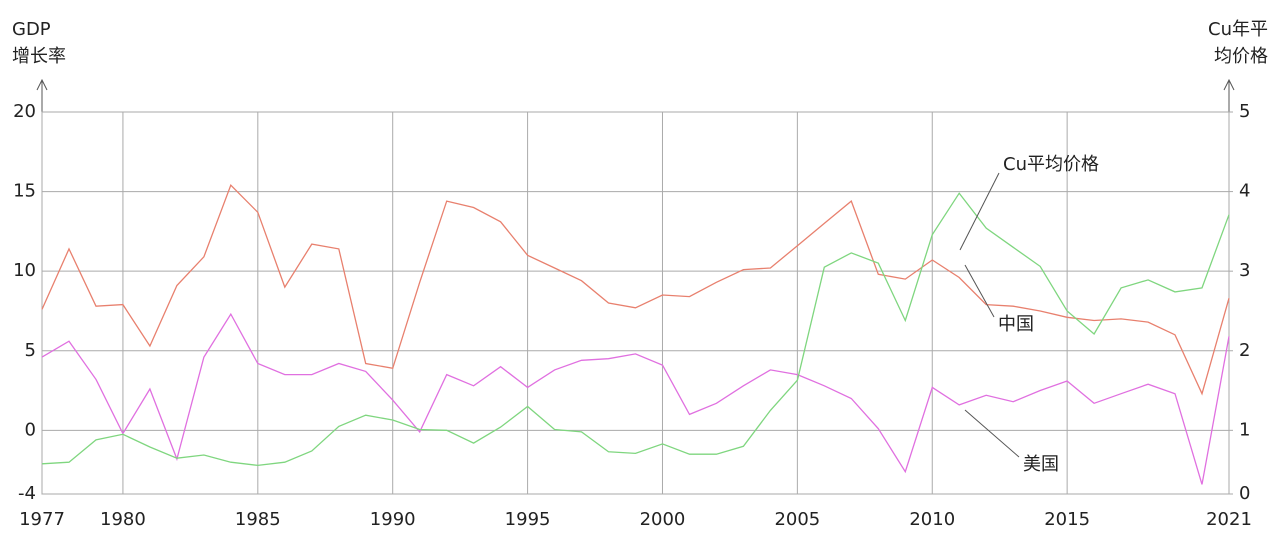 The image size is (1280, 540). Describe the element at coordinates (42, 95) in the screenshot. I see `y-axis-arrow` at that location.